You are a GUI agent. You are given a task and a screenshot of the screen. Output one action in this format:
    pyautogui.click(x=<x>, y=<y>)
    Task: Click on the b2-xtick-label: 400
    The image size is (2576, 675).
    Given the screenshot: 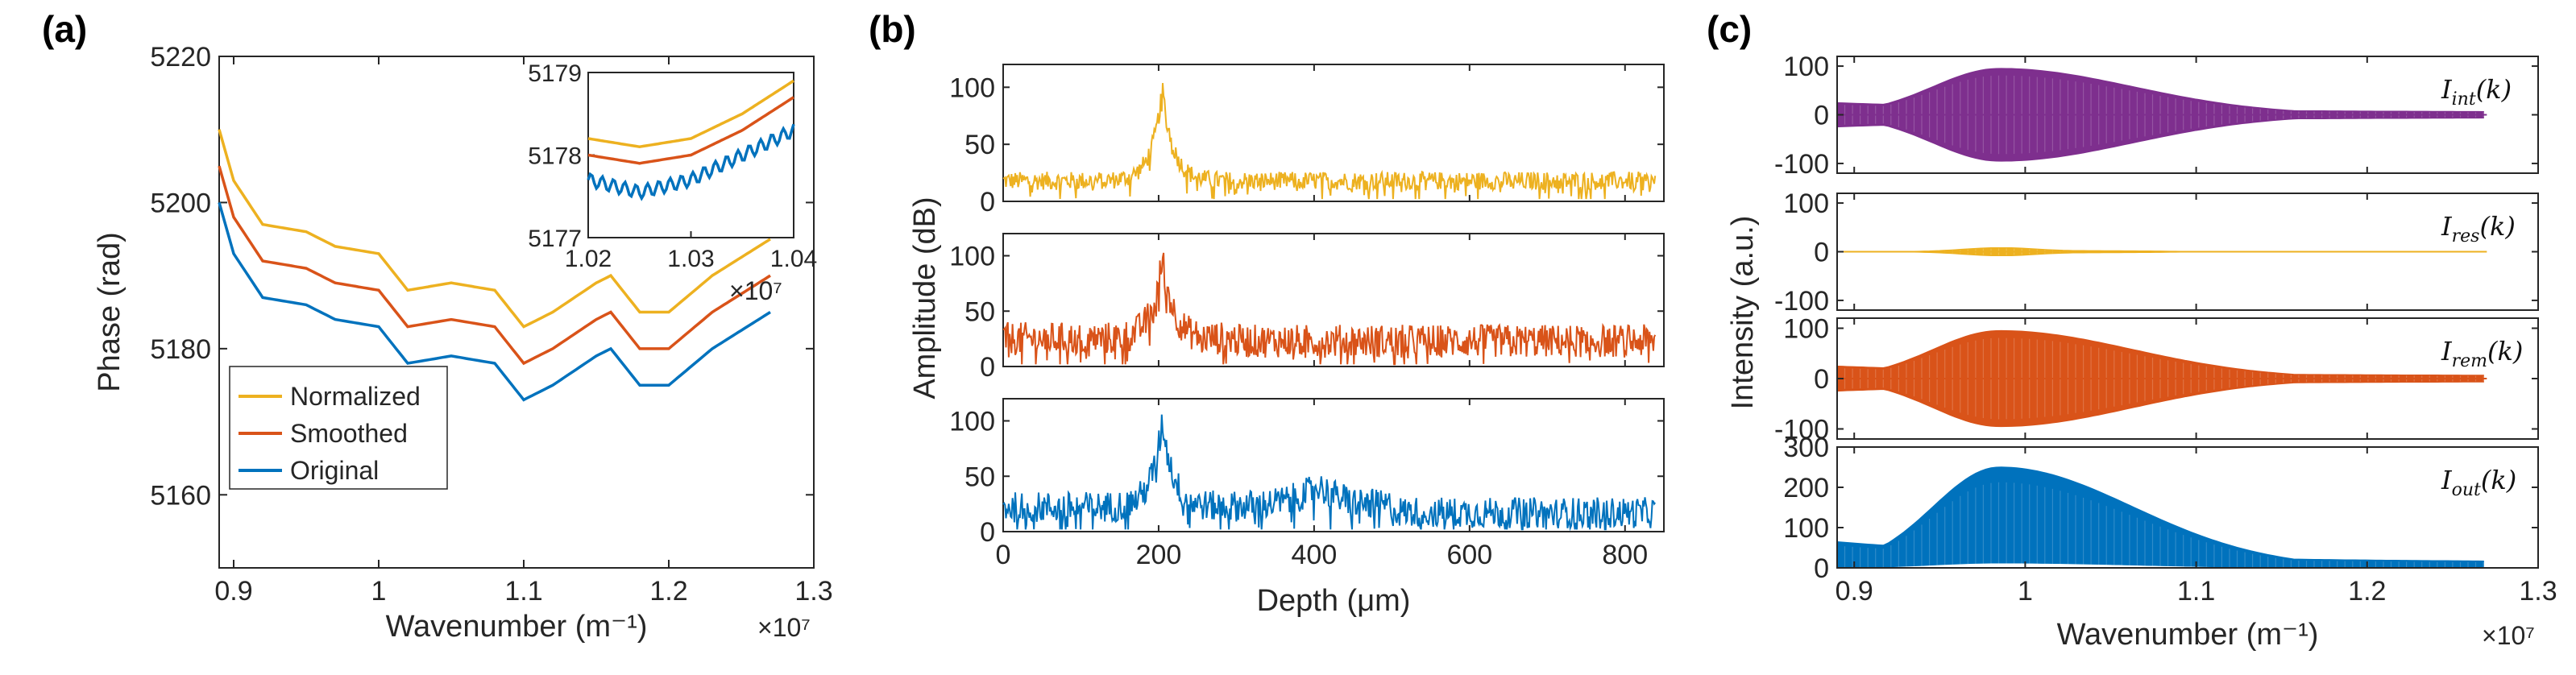 What is the action you would take?
    pyautogui.click(x=1315, y=555)
    